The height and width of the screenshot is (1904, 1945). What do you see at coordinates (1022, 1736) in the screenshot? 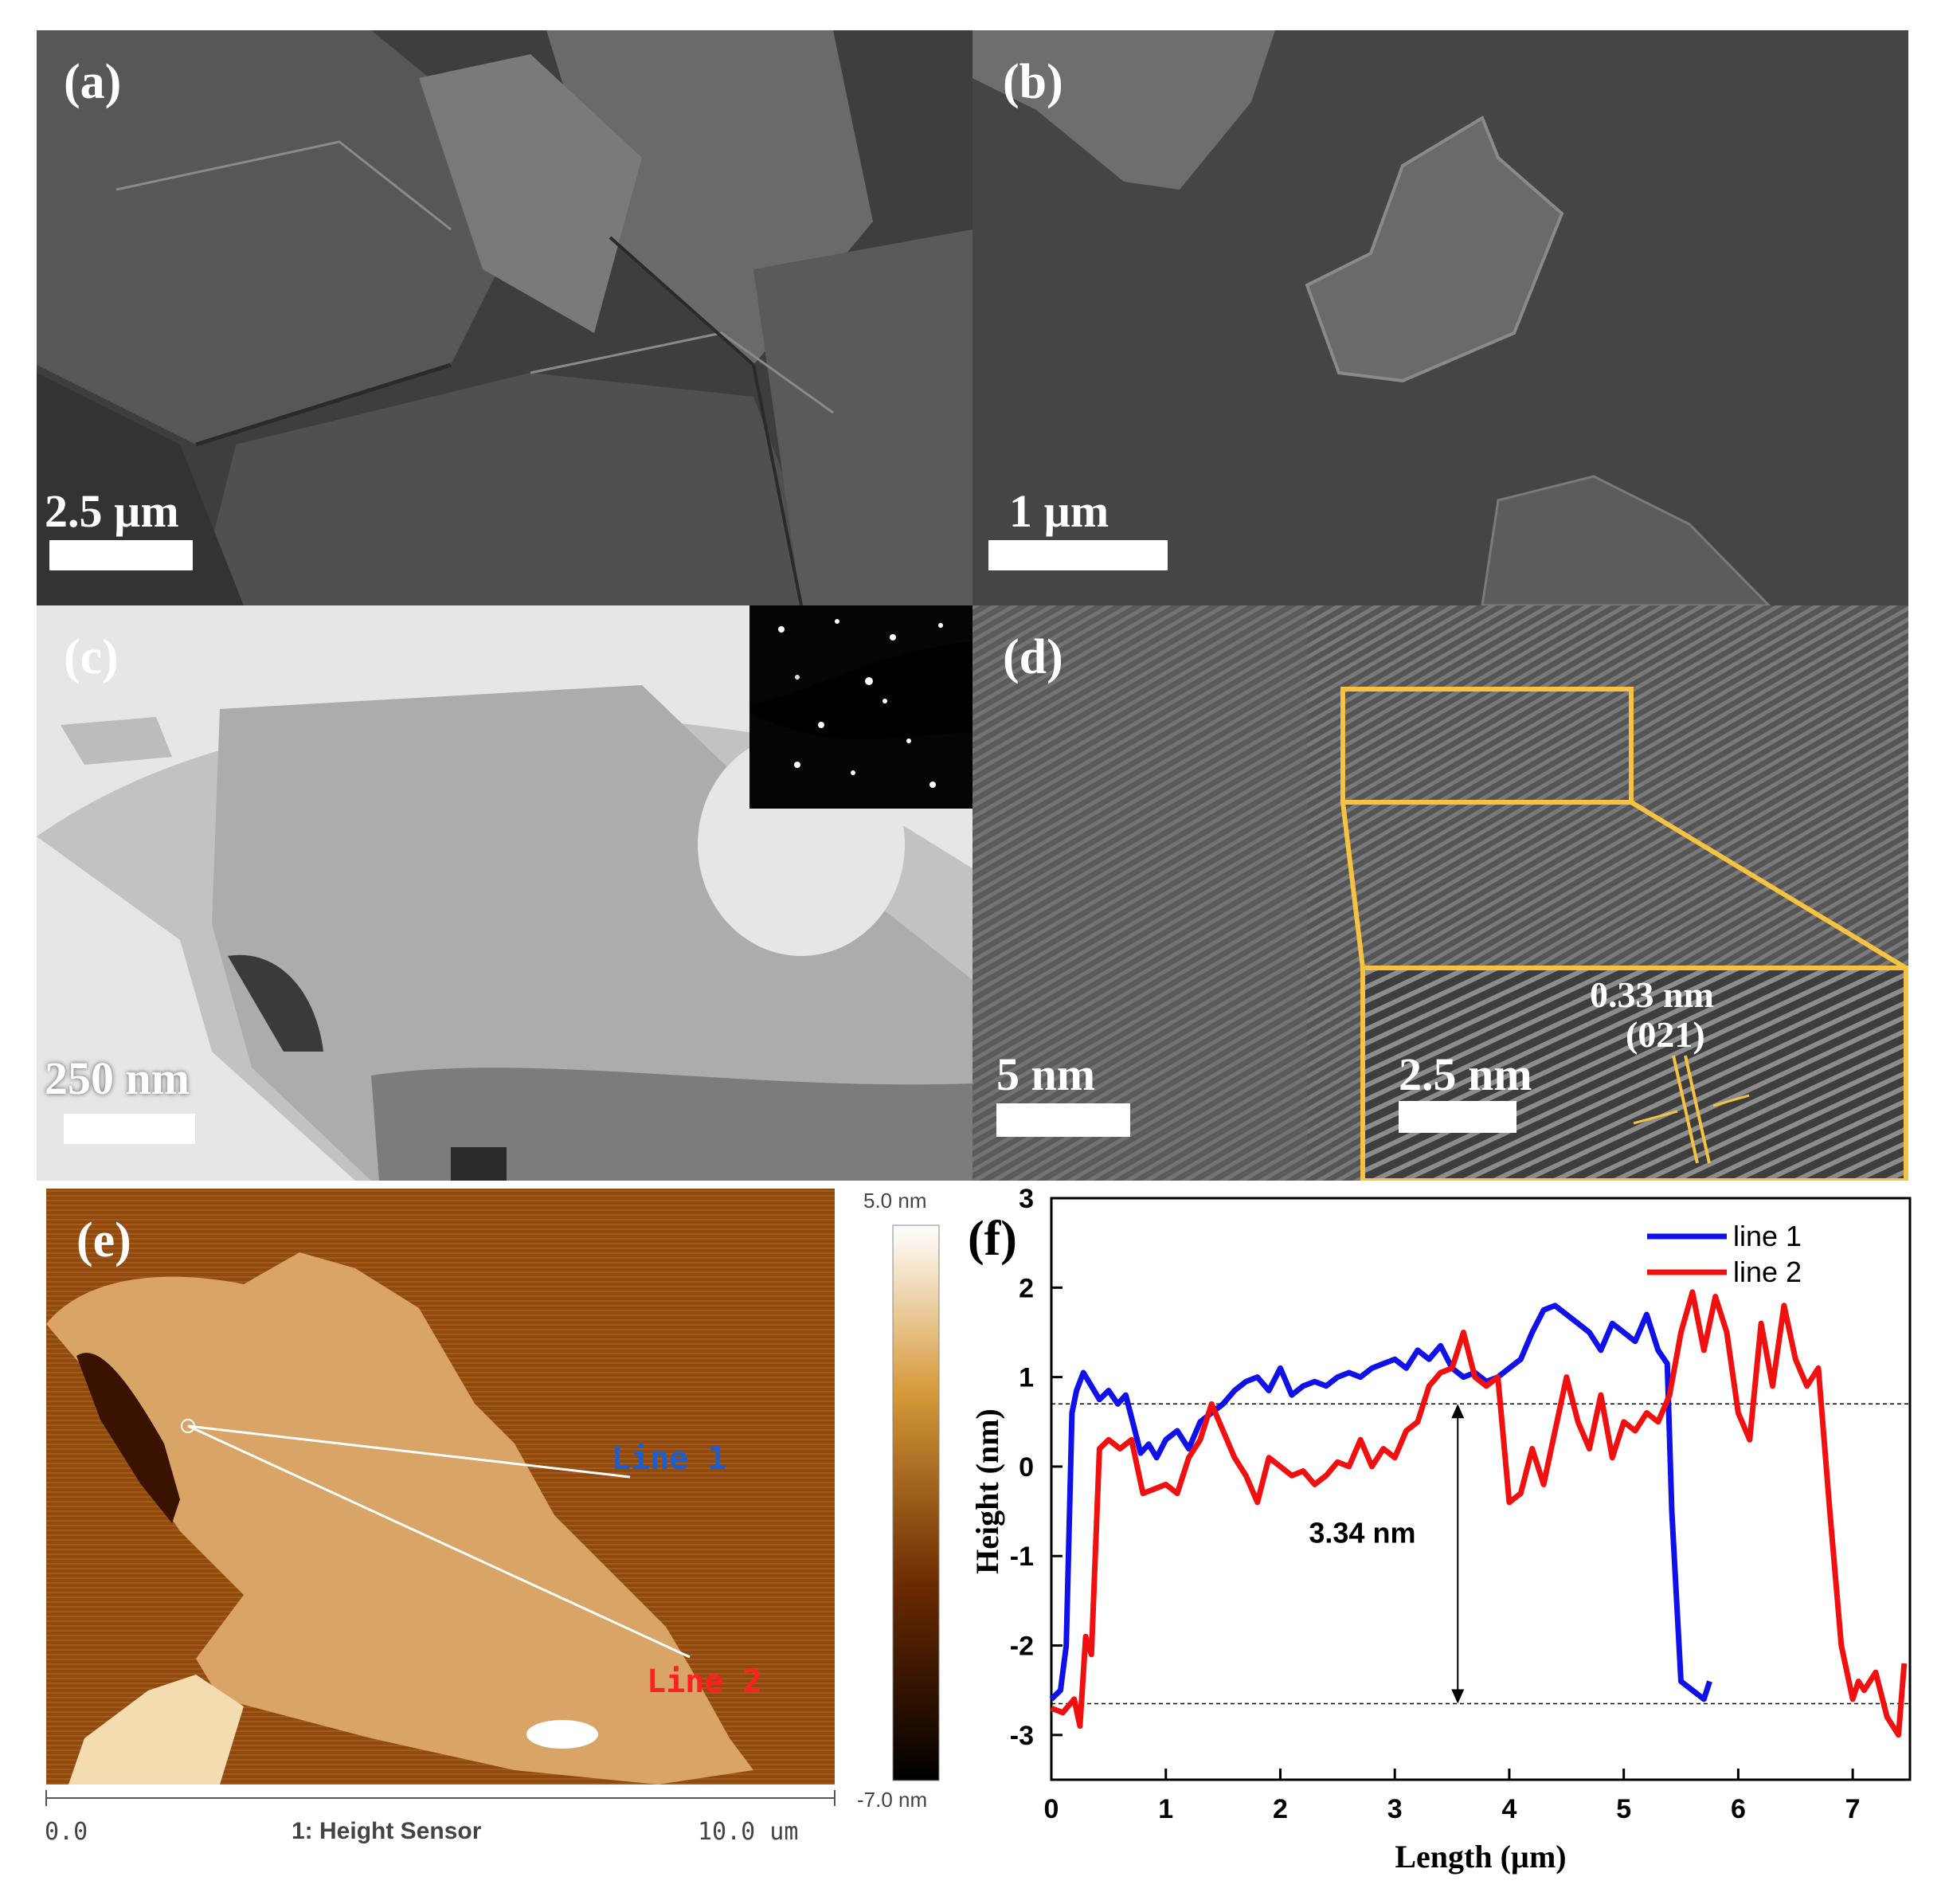
I see `y-tick-label-0: -3` at bounding box center [1022, 1736].